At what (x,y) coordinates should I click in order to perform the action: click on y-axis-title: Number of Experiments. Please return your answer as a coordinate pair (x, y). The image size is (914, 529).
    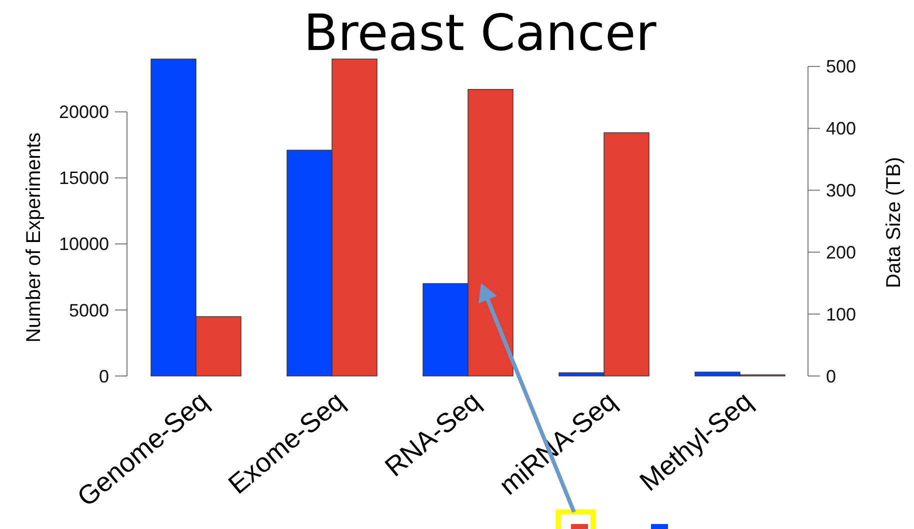
    Looking at the image, I should click on (34, 237).